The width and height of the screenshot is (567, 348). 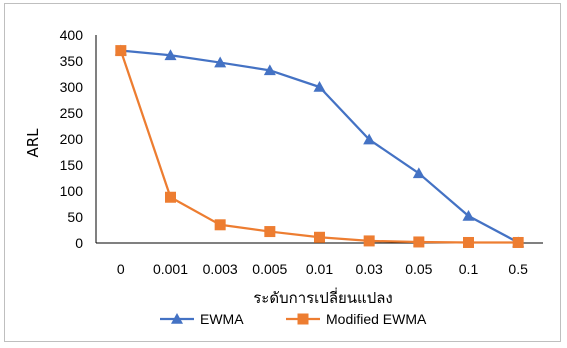 What do you see at coordinates (121, 269) in the screenshot?
I see `x-tick-label: 0` at bounding box center [121, 269].